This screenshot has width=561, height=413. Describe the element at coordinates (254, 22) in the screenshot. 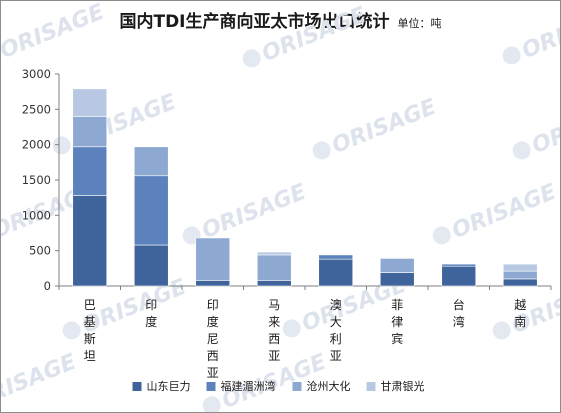

I see `chart-title: 国内TDI生产商向亚太市场出口统计` at that location.